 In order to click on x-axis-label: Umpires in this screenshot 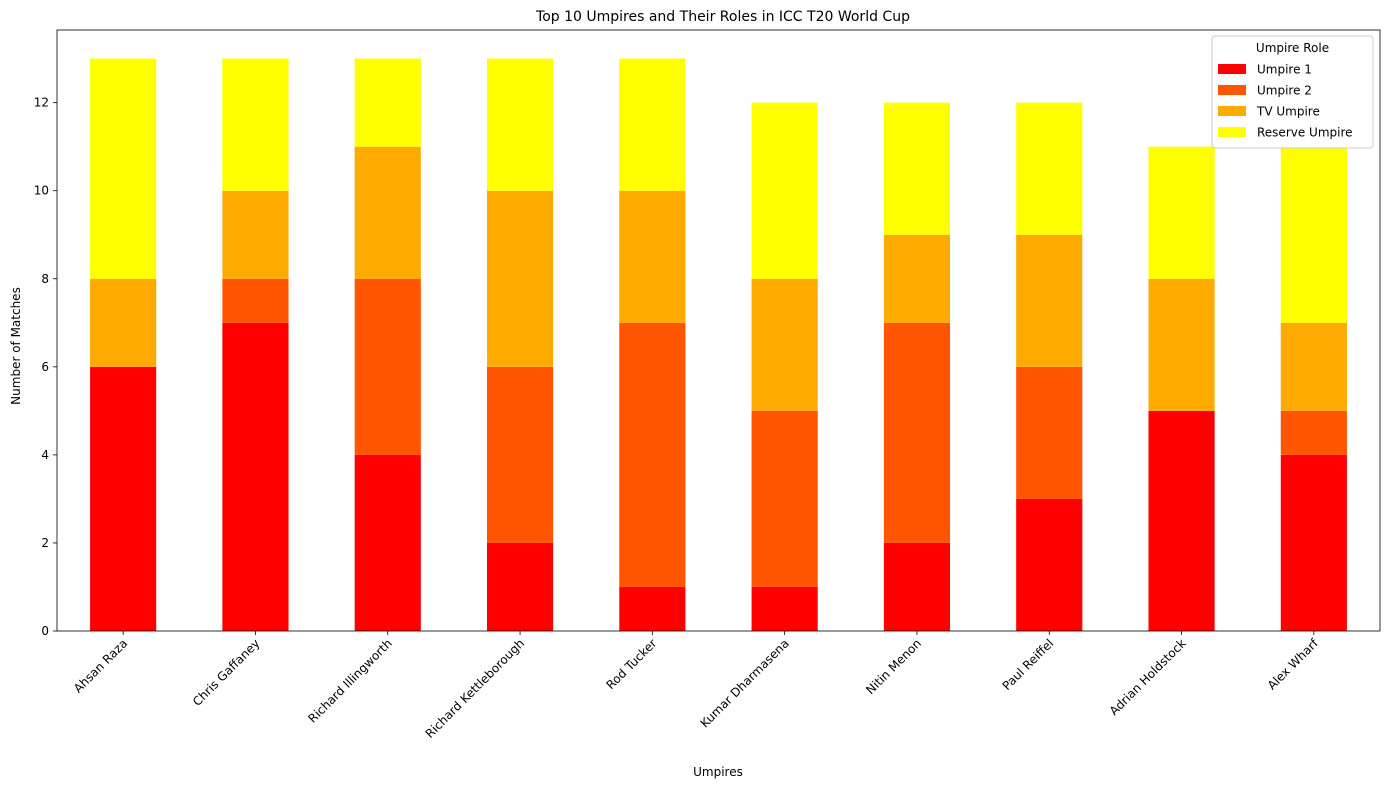, I will do `click(718, 772)`.